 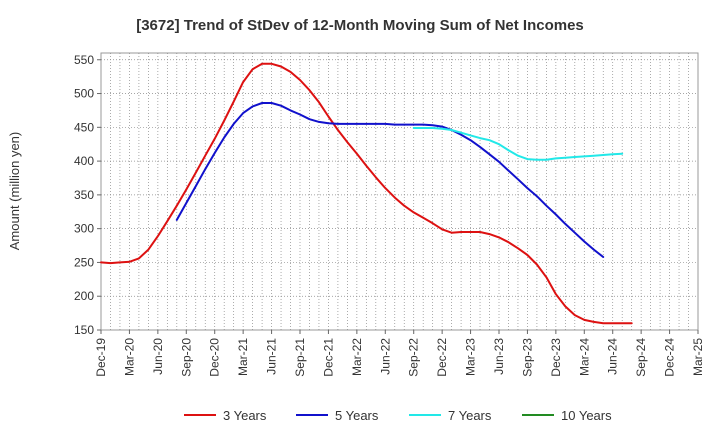 What do you see at coordinates (470, 415) in the screenshot?
I see `legend-label-7-years: 7 Years` at bounding box center [470, 415].